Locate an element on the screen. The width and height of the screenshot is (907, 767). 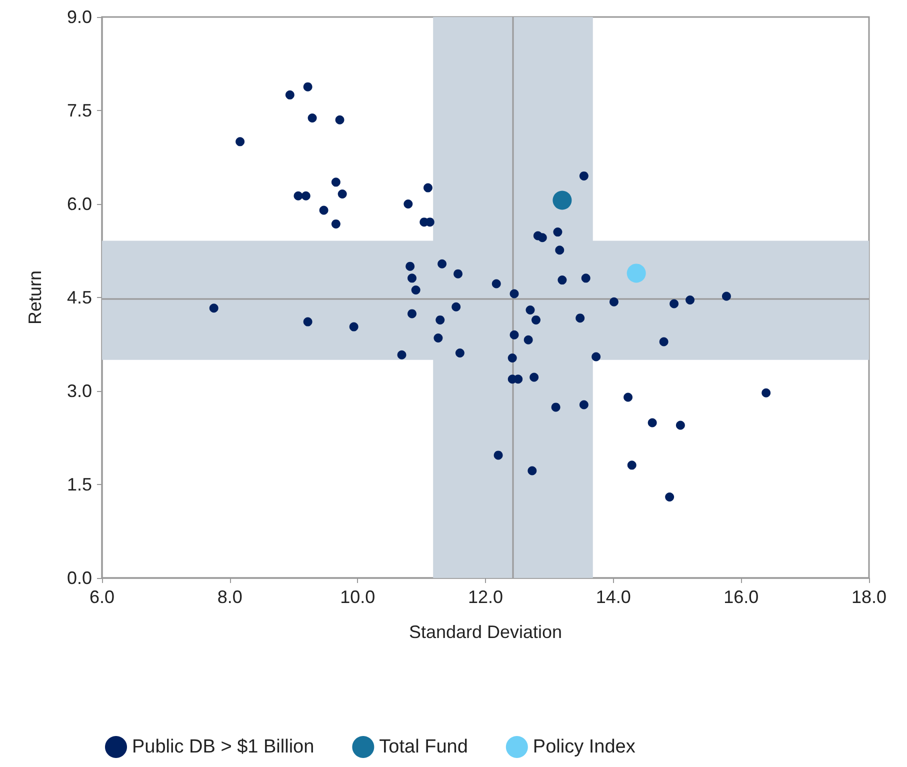
y-axis-title: Return is located at coordinates (35, 297).